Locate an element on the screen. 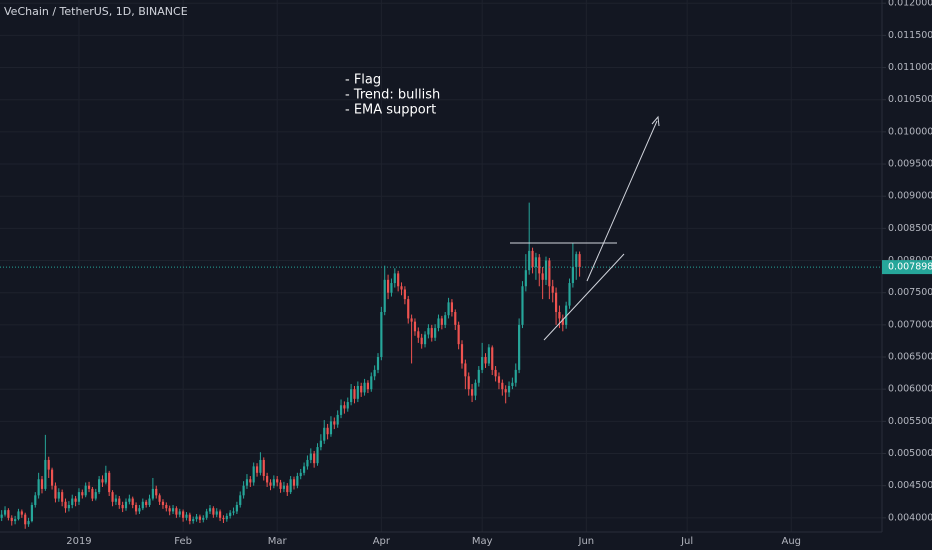 This screenshot has height=550, width=932. annotation-line: - Flag is located at coordinates (363, 80).